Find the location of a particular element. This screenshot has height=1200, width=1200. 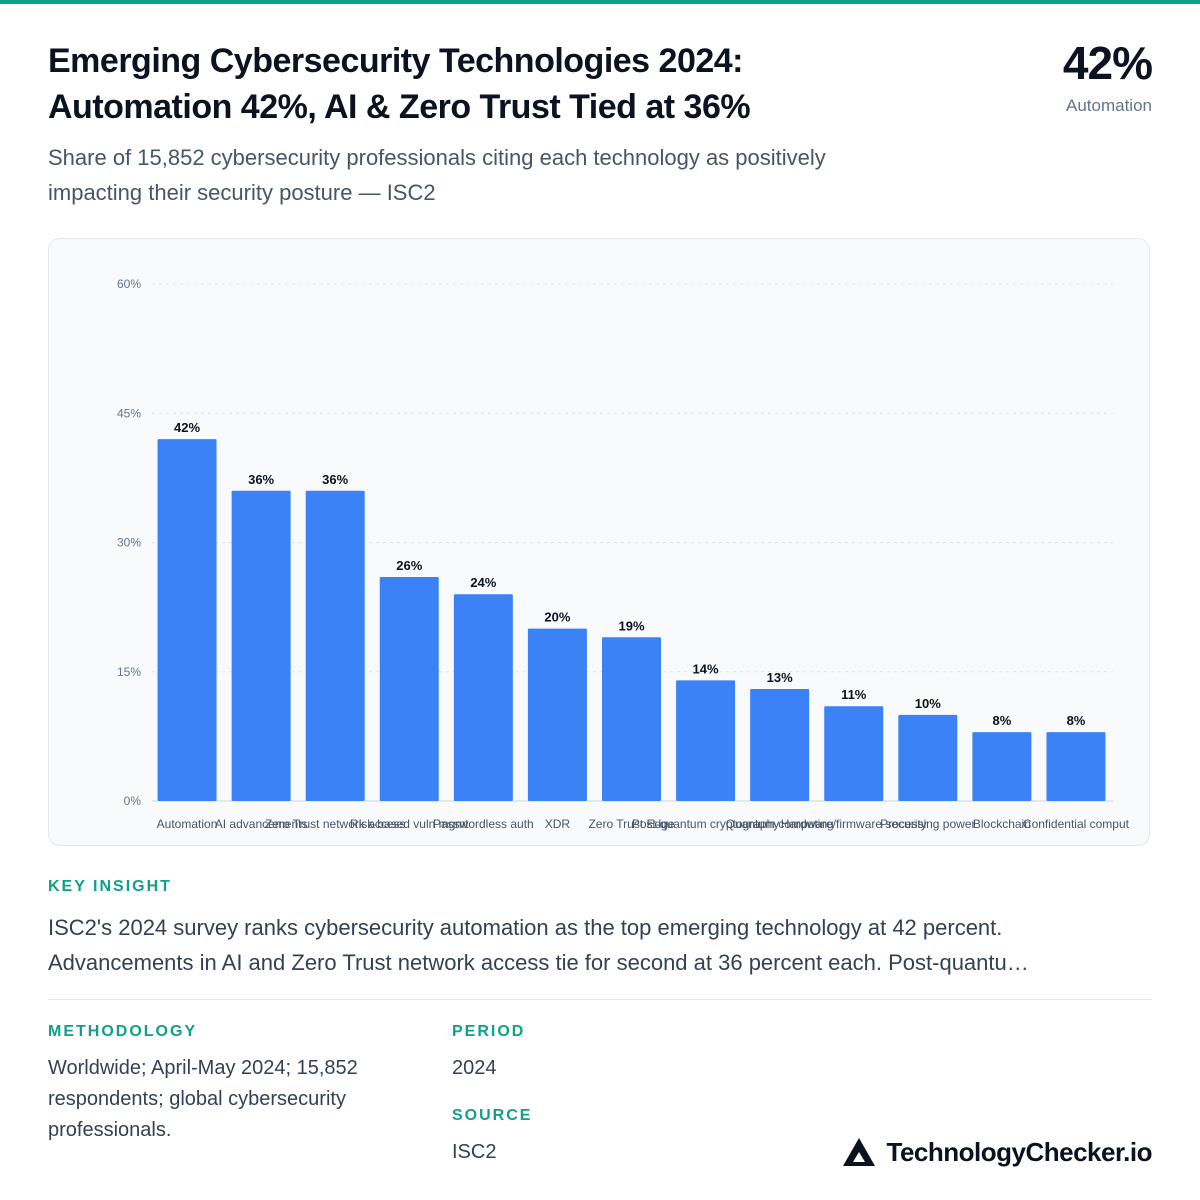

x-tick-label: Hardware/firmware security is located at coordinates (854, 824).